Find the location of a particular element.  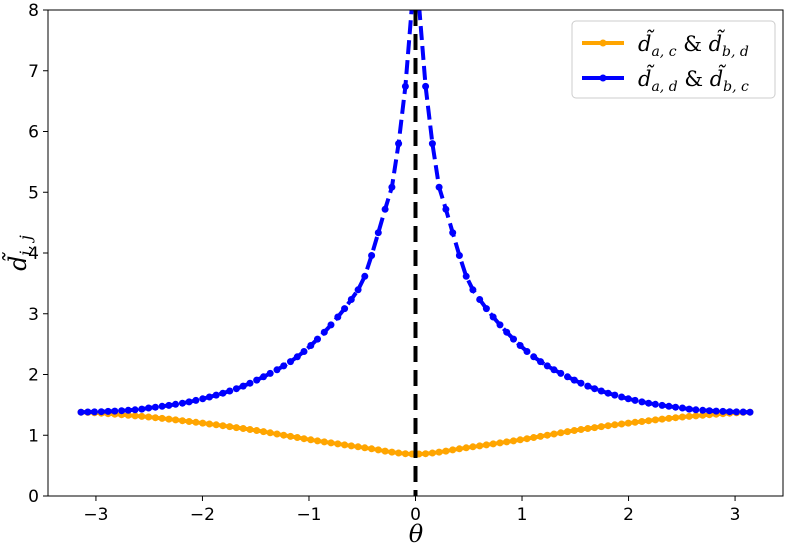

x-tick-label: −1 is located at coordinates (308, 515).